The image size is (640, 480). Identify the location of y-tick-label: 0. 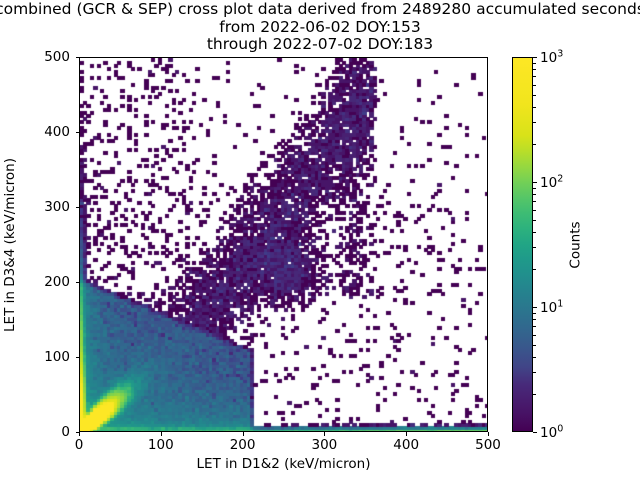
(65, 432).